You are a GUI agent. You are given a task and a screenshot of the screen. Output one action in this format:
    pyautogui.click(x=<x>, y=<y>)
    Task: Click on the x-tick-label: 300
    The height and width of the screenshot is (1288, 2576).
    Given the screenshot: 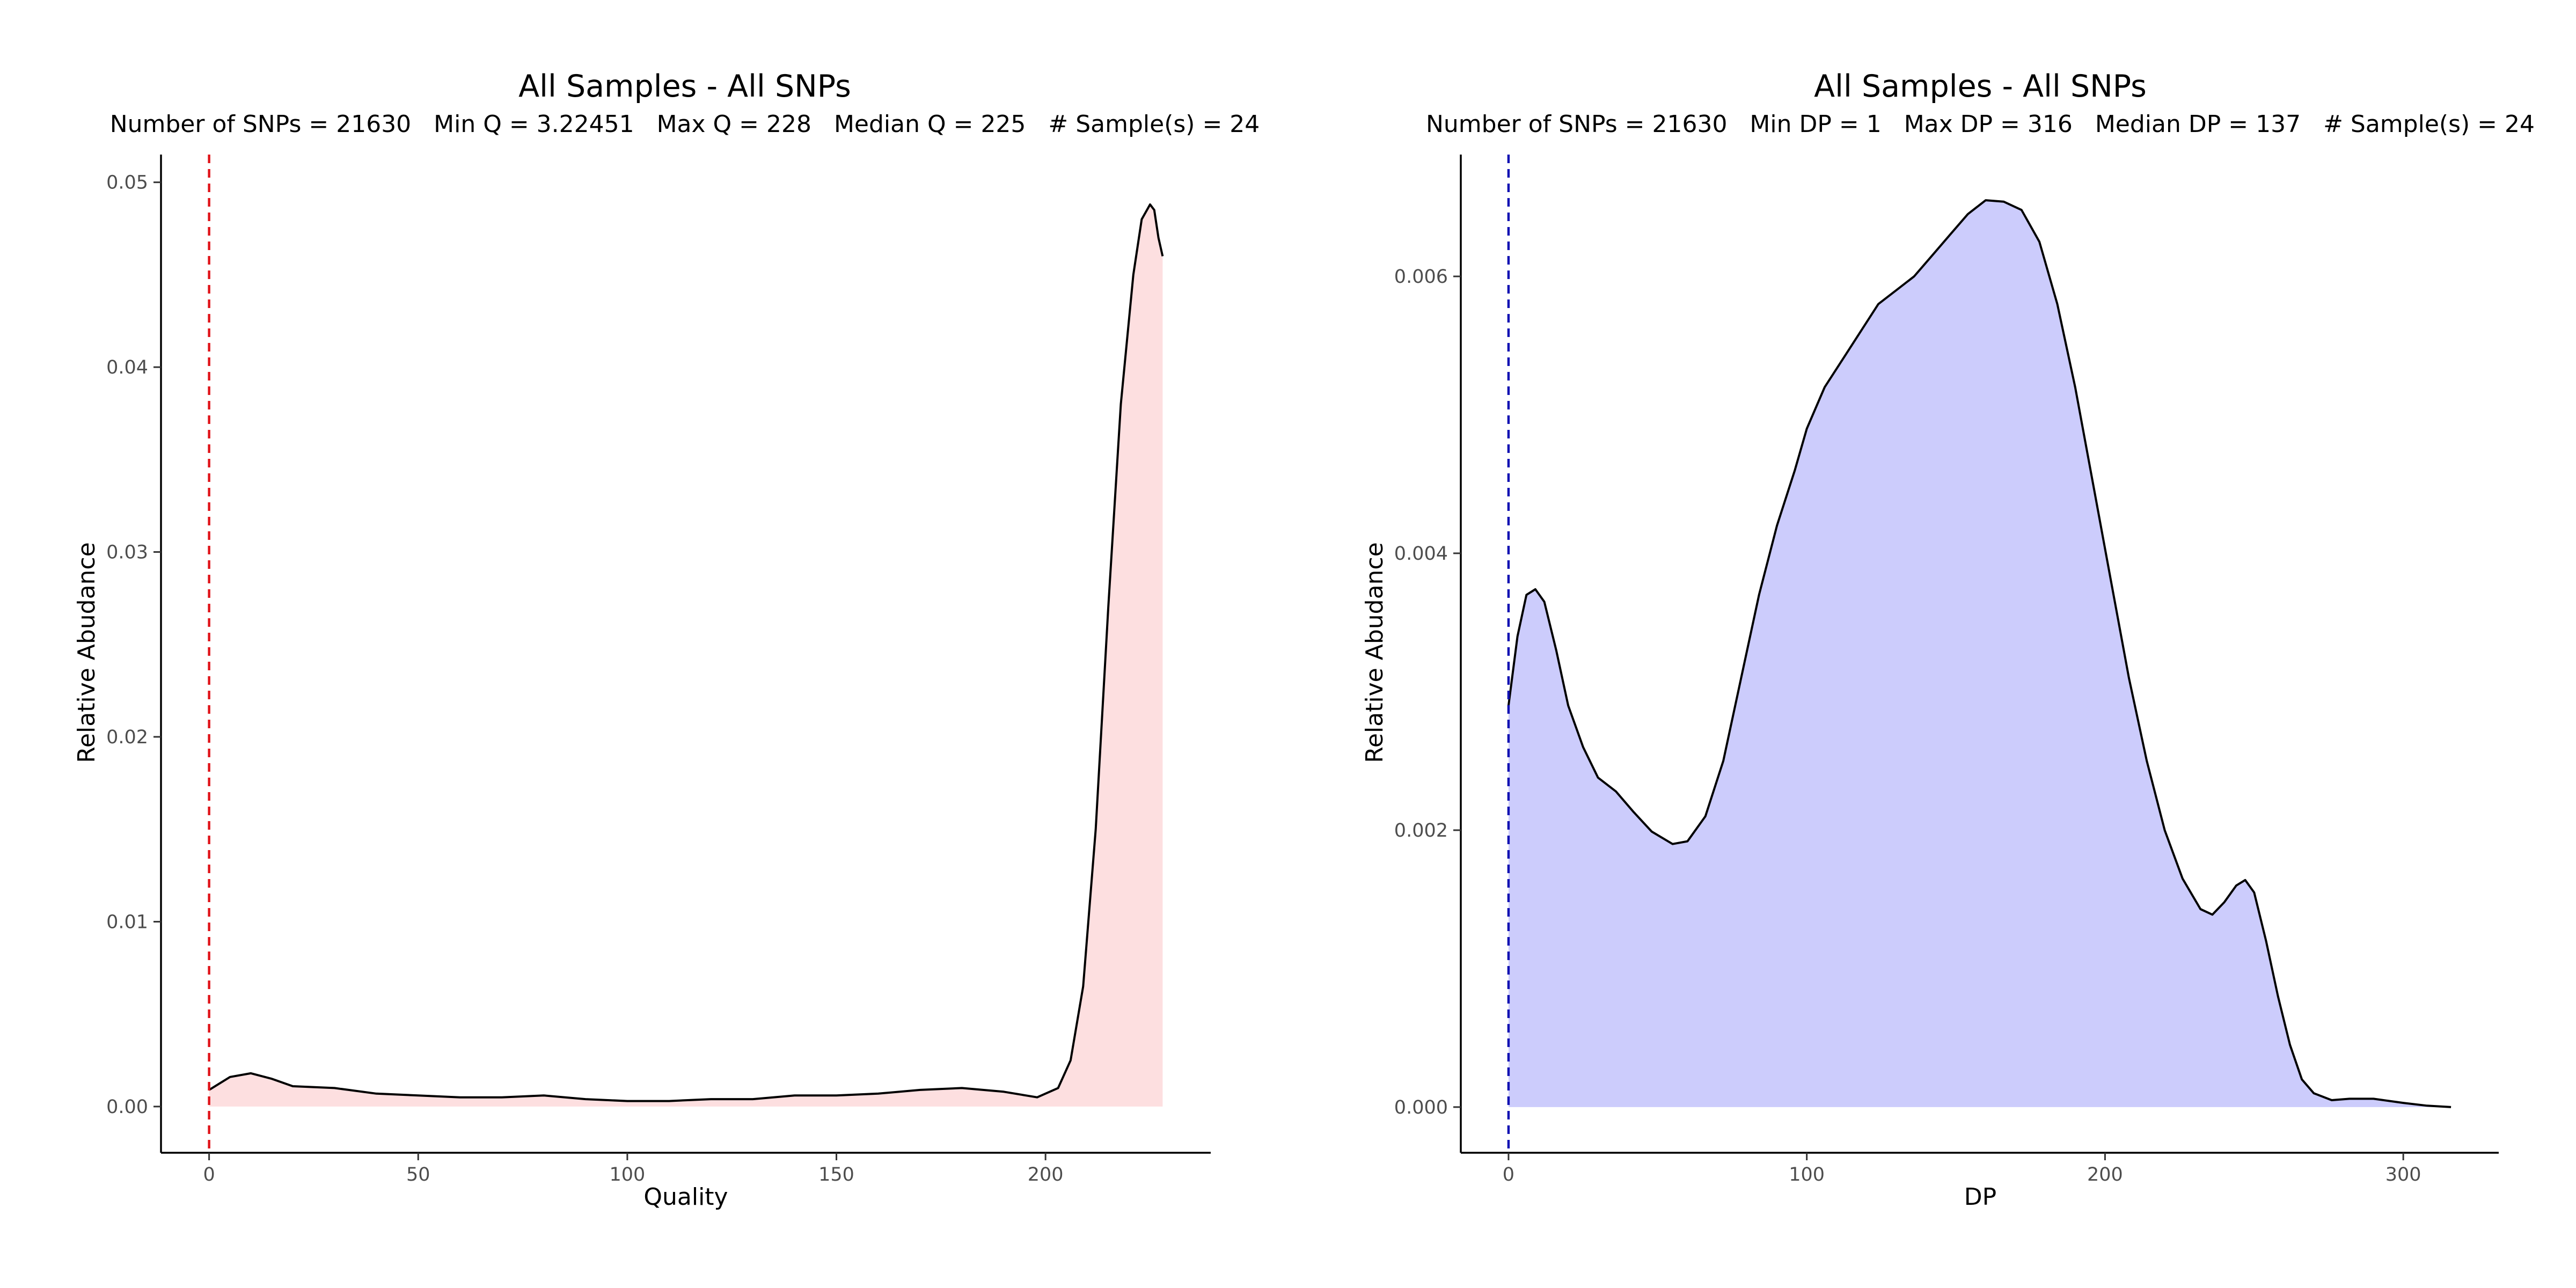 What is the action you would take?
    pyautogui.click(x=2403, y=1174)
    